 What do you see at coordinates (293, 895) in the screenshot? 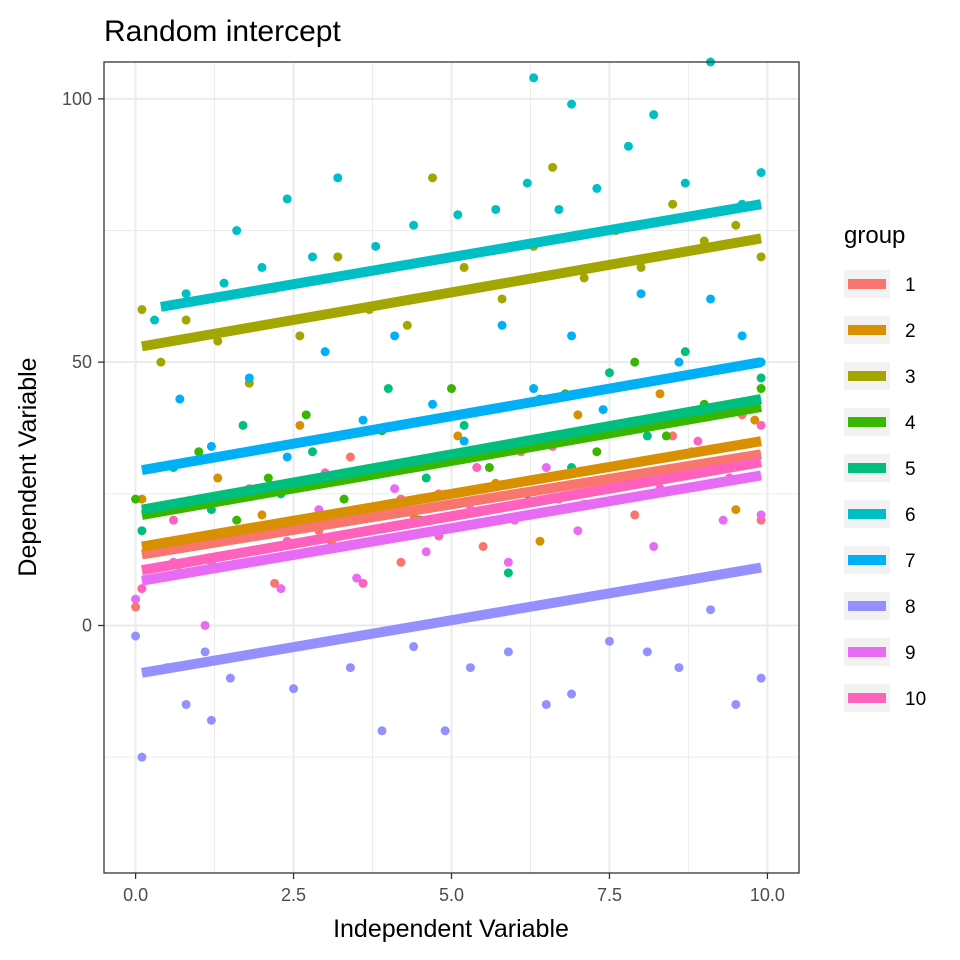
I see `x-tick-label: 2.5` at bounding box center [293, 895].